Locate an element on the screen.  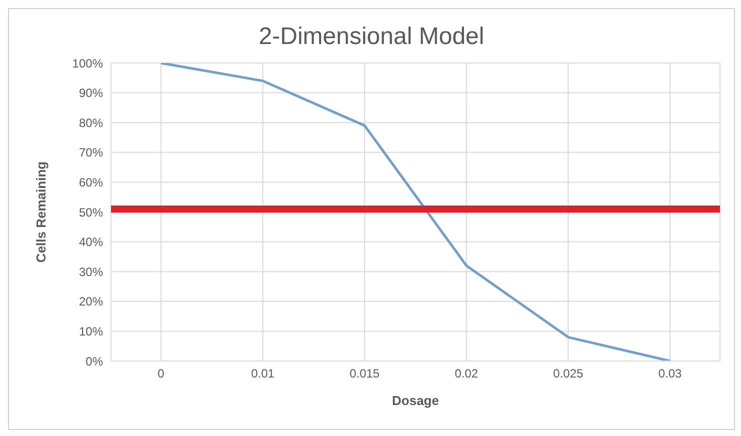
x-tick-label: 0.03 is located at coordinates (670, 373).